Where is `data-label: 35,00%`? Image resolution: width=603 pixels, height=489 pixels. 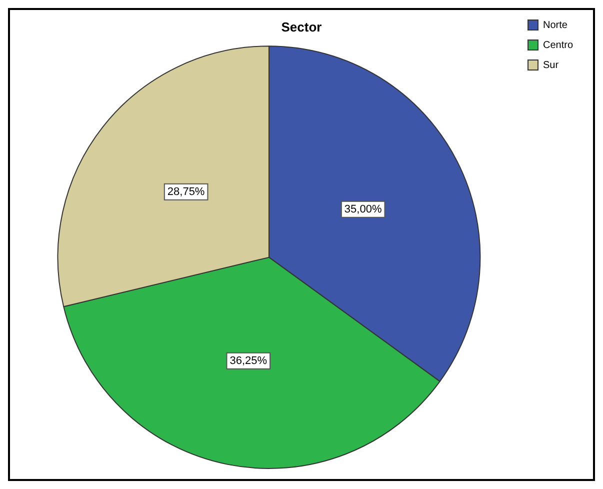
data-label: 35,00% is located at coordinates (363, 209).